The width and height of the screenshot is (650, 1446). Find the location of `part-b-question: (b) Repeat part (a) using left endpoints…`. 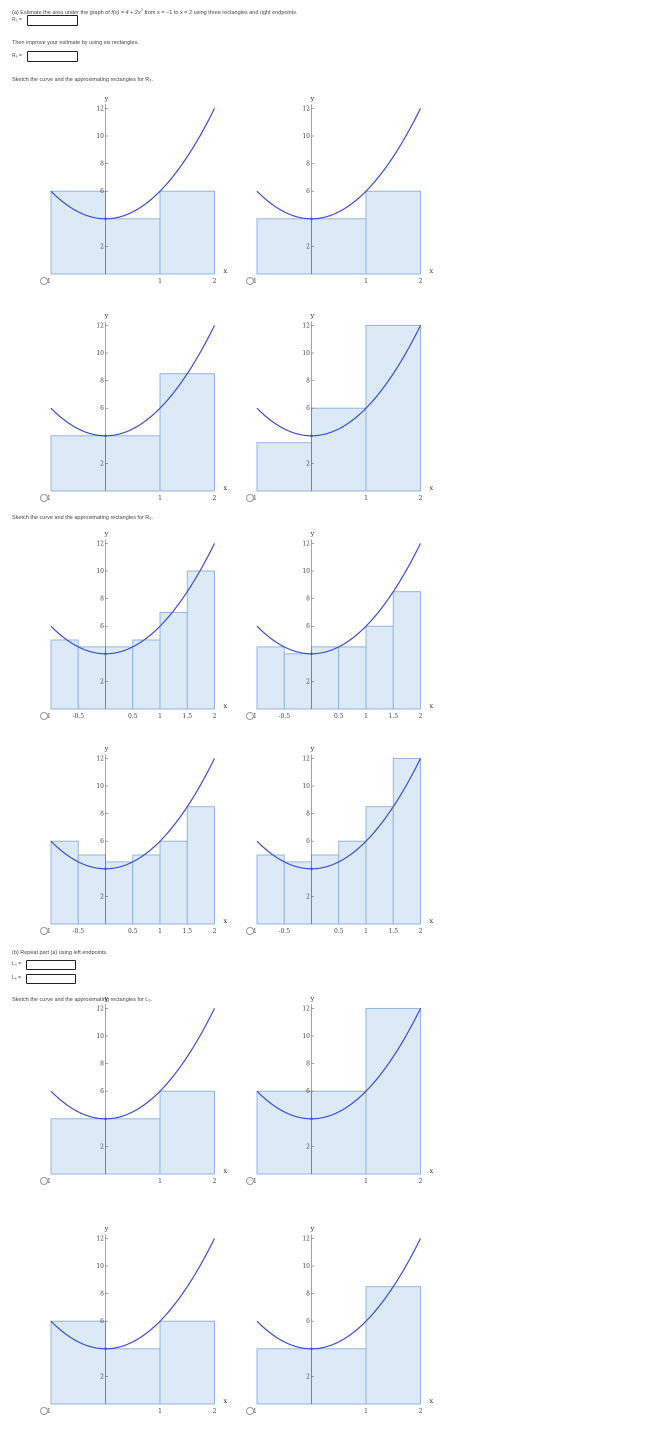

part-b-question: (b) Repeat part (a) using left endpoints… is located at coordinates (60, 953).